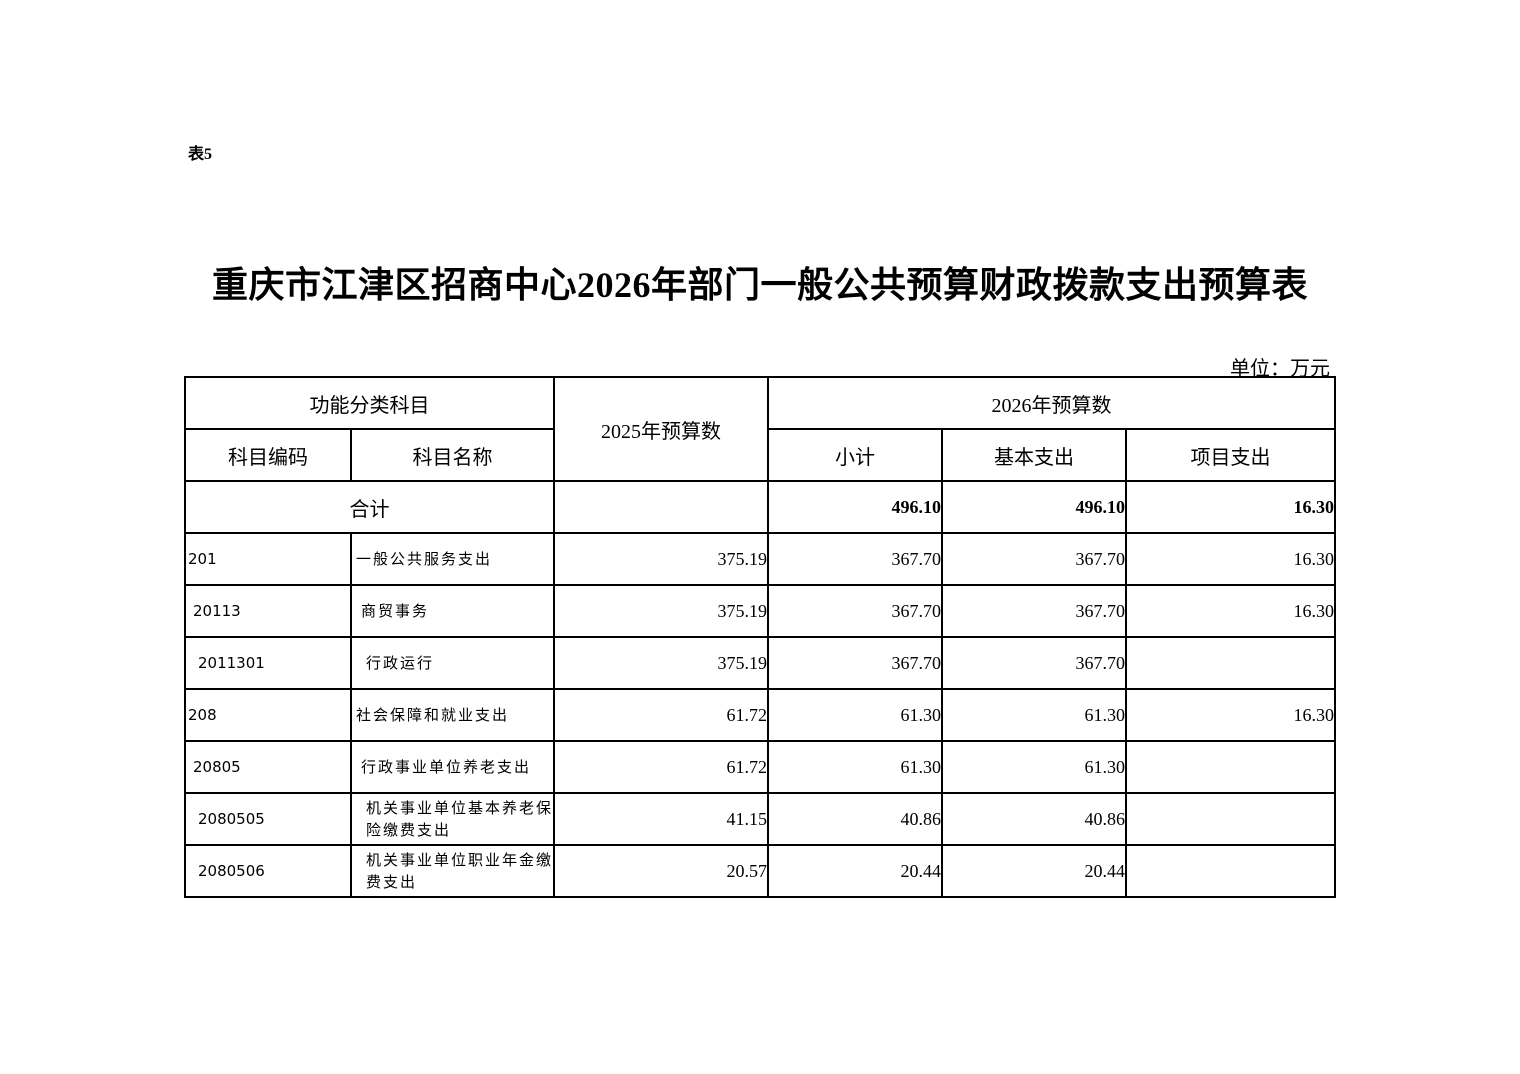  Describe the element at coordinates (369, 403) in the screenshot. I see `header-func-category: 功能分类科目` at that location.